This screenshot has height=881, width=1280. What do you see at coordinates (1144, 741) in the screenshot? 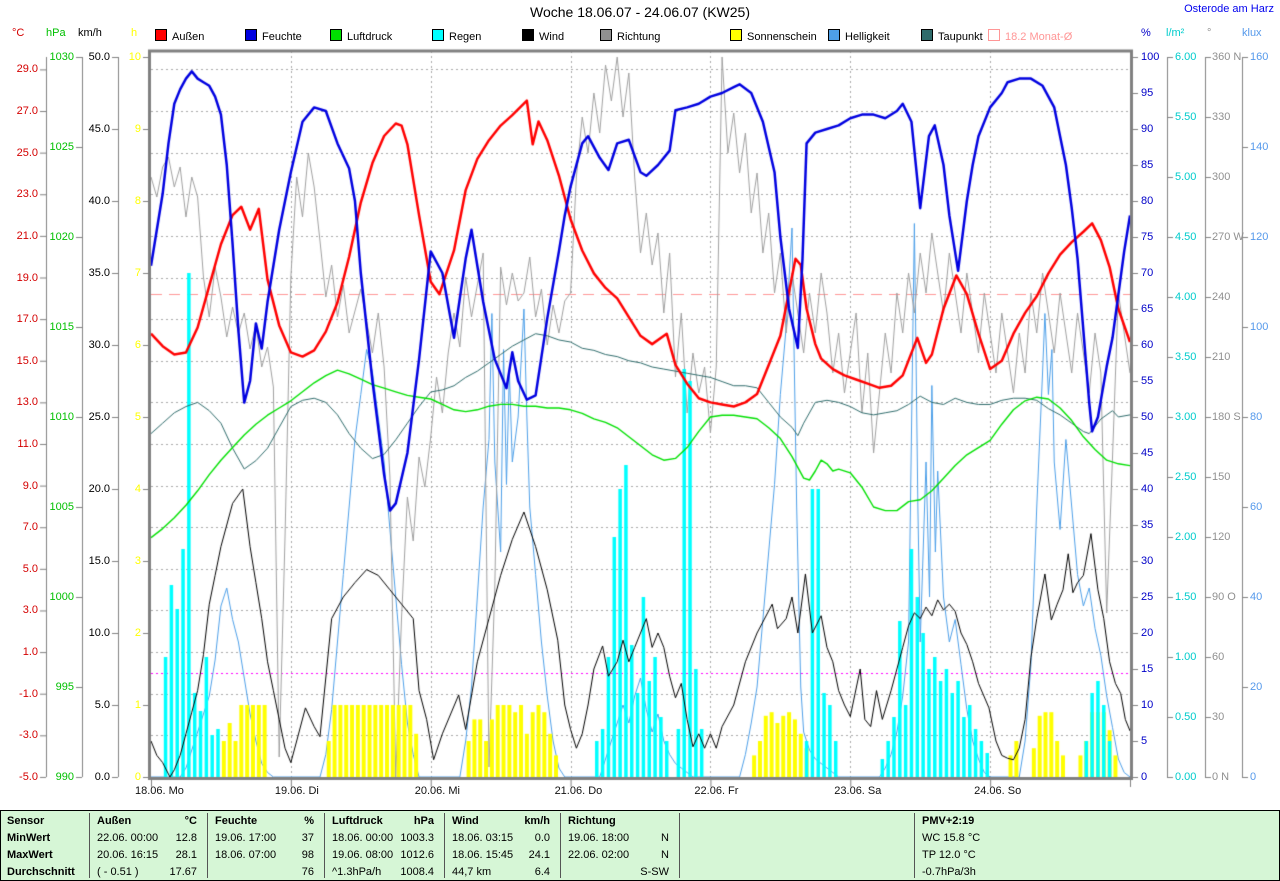
I see `tick-label-humidity: 5` at bounding box center [1144, 741].